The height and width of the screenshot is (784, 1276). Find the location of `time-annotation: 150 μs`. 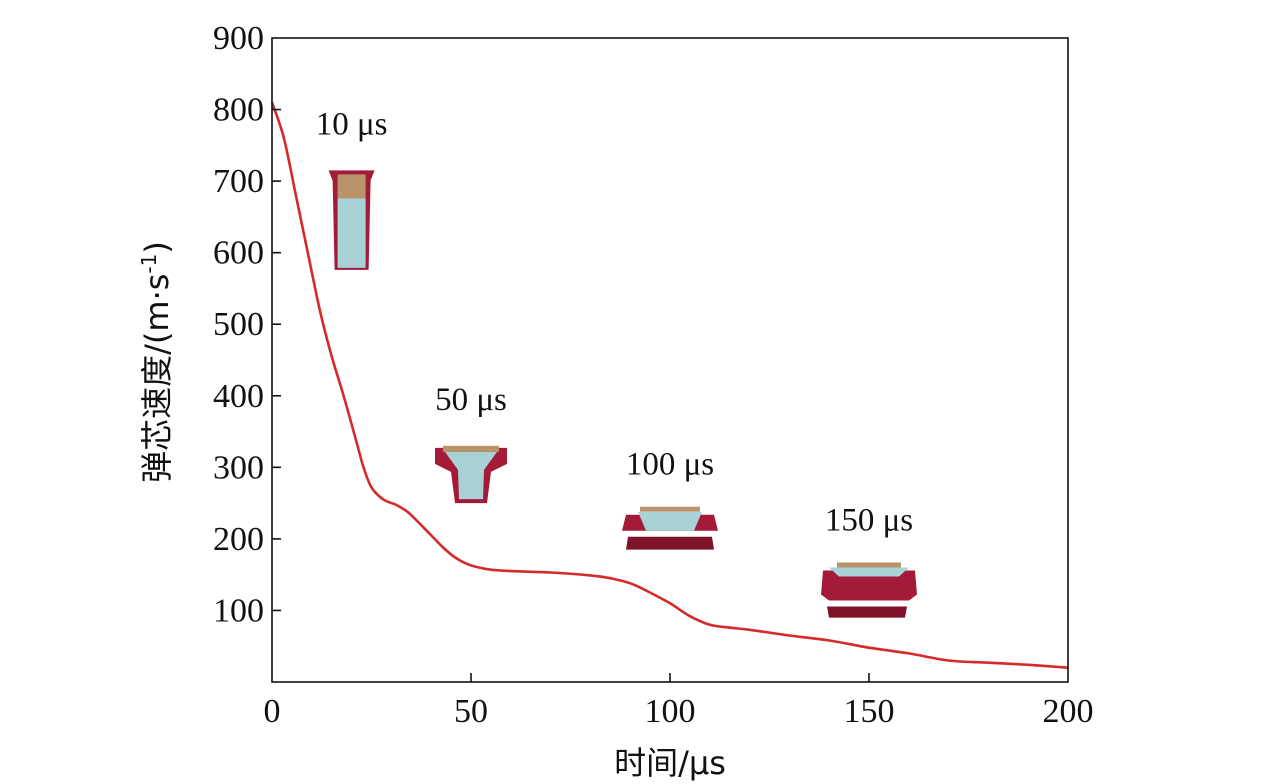

time-annotation: 150 μs is located at coordinates (869, 520).